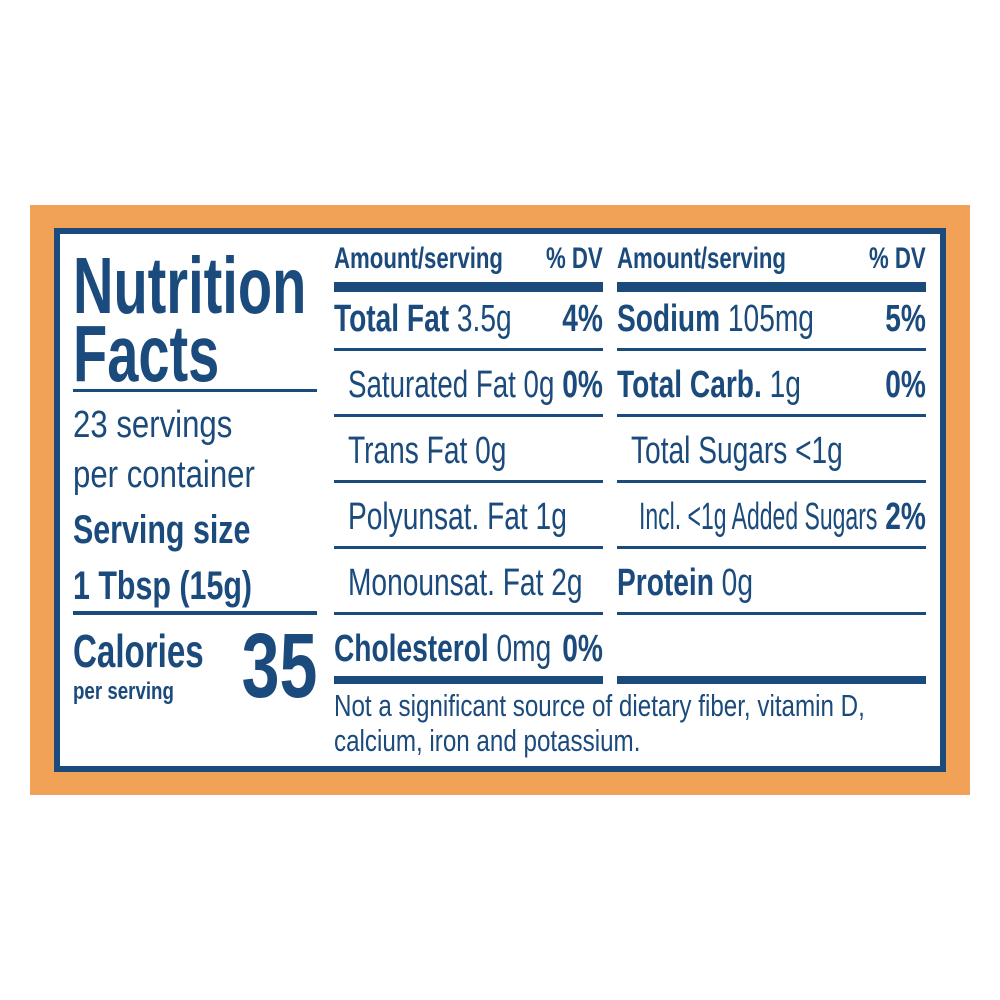 The image size is (1000, 1000). I want to click on nutrient-dv: 5%, so click(905, 319).